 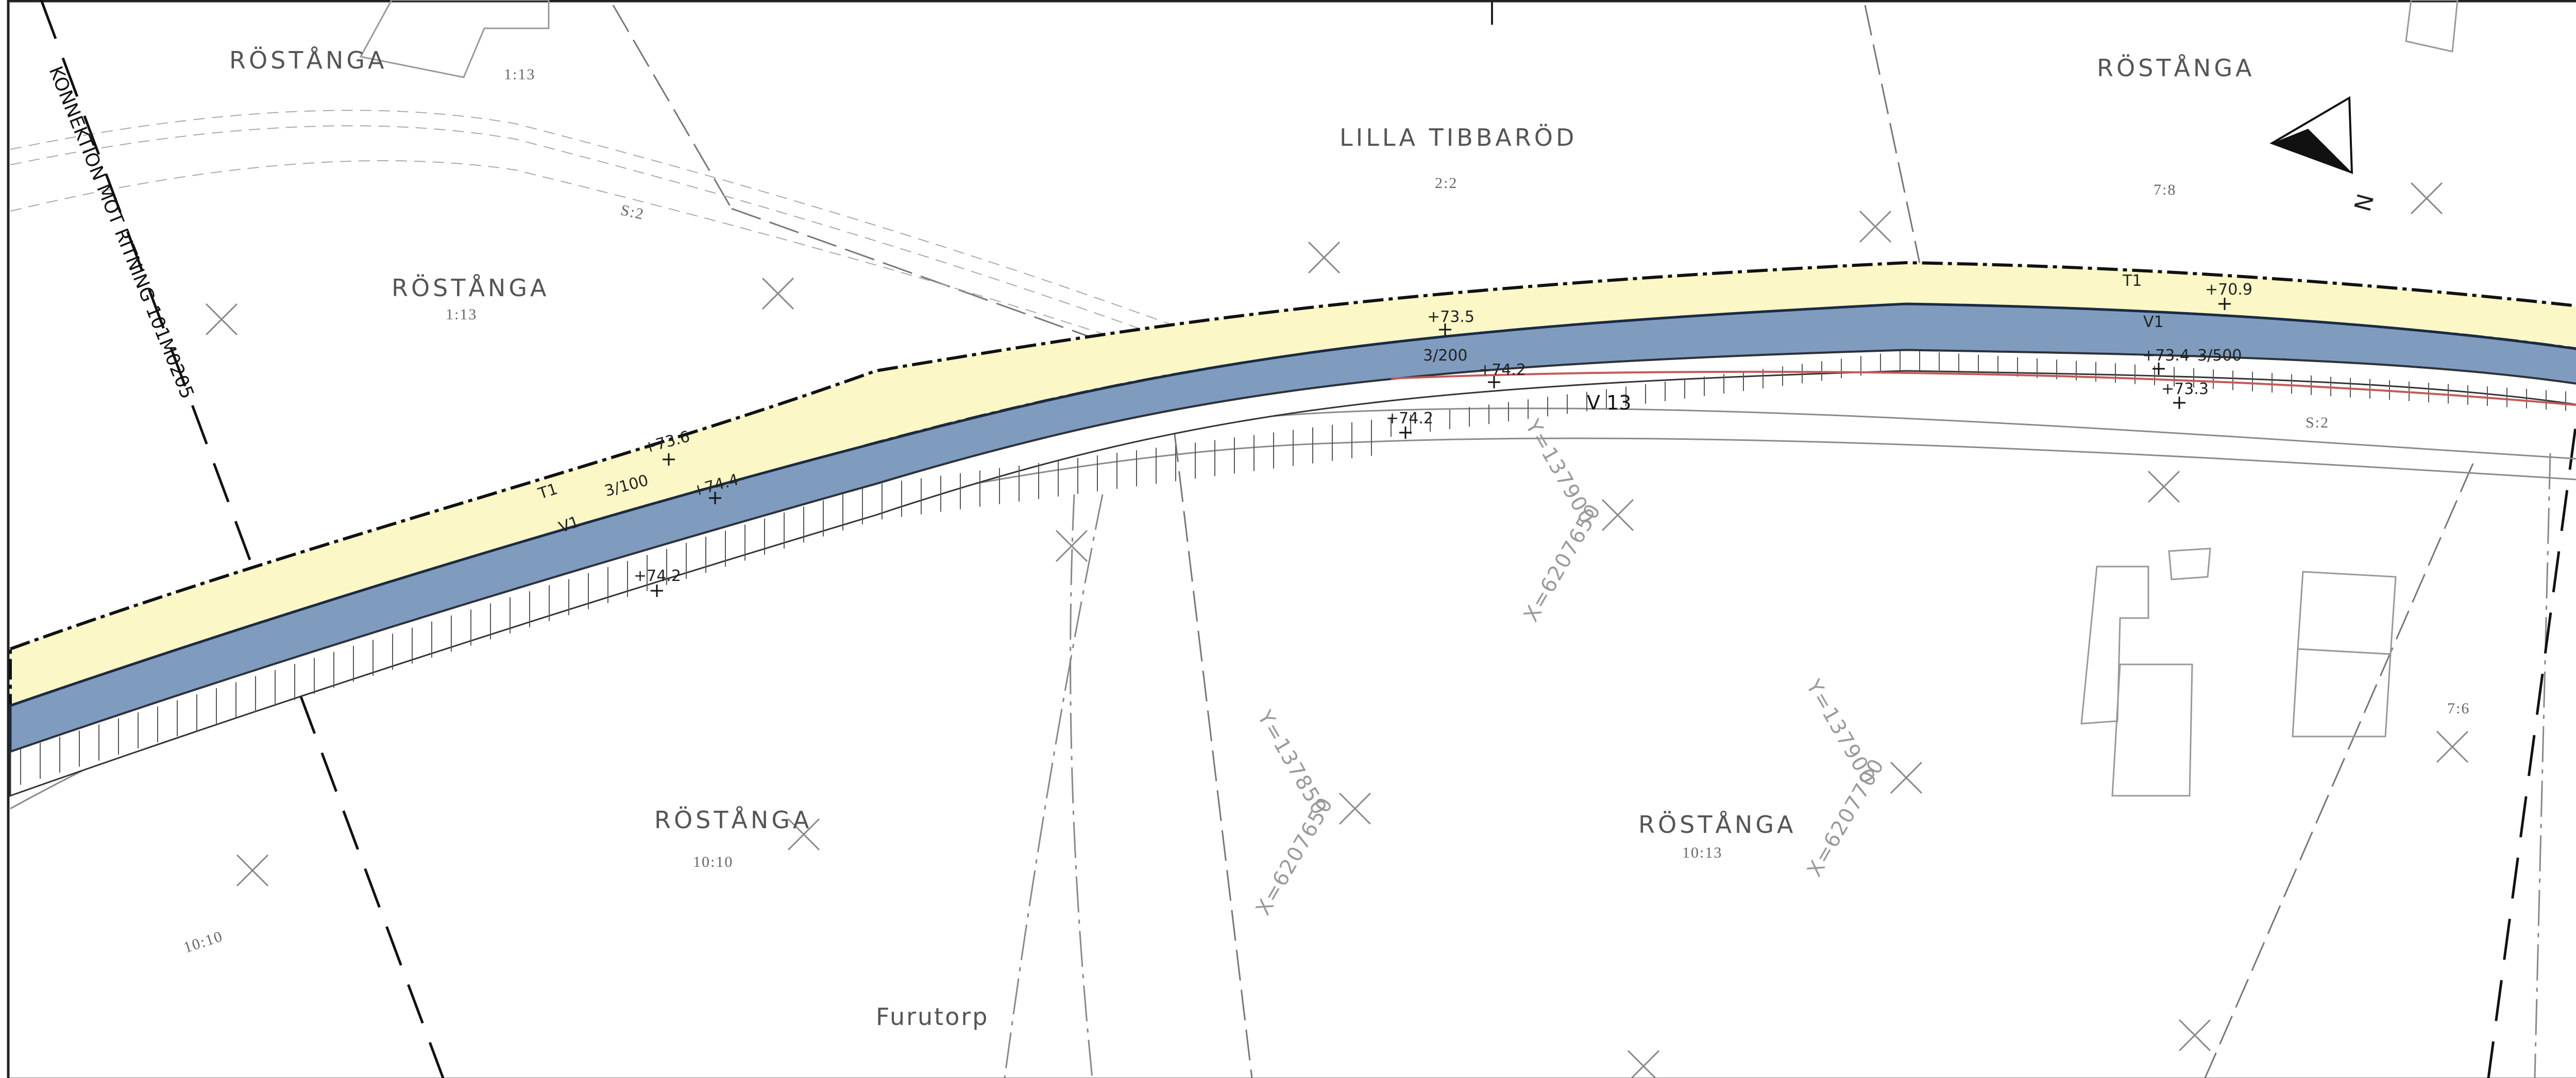 What do you see at coordinates (1451, 317) in the screenshot?
I see `level-label: +73.5` at bounding box center [1451, 317].